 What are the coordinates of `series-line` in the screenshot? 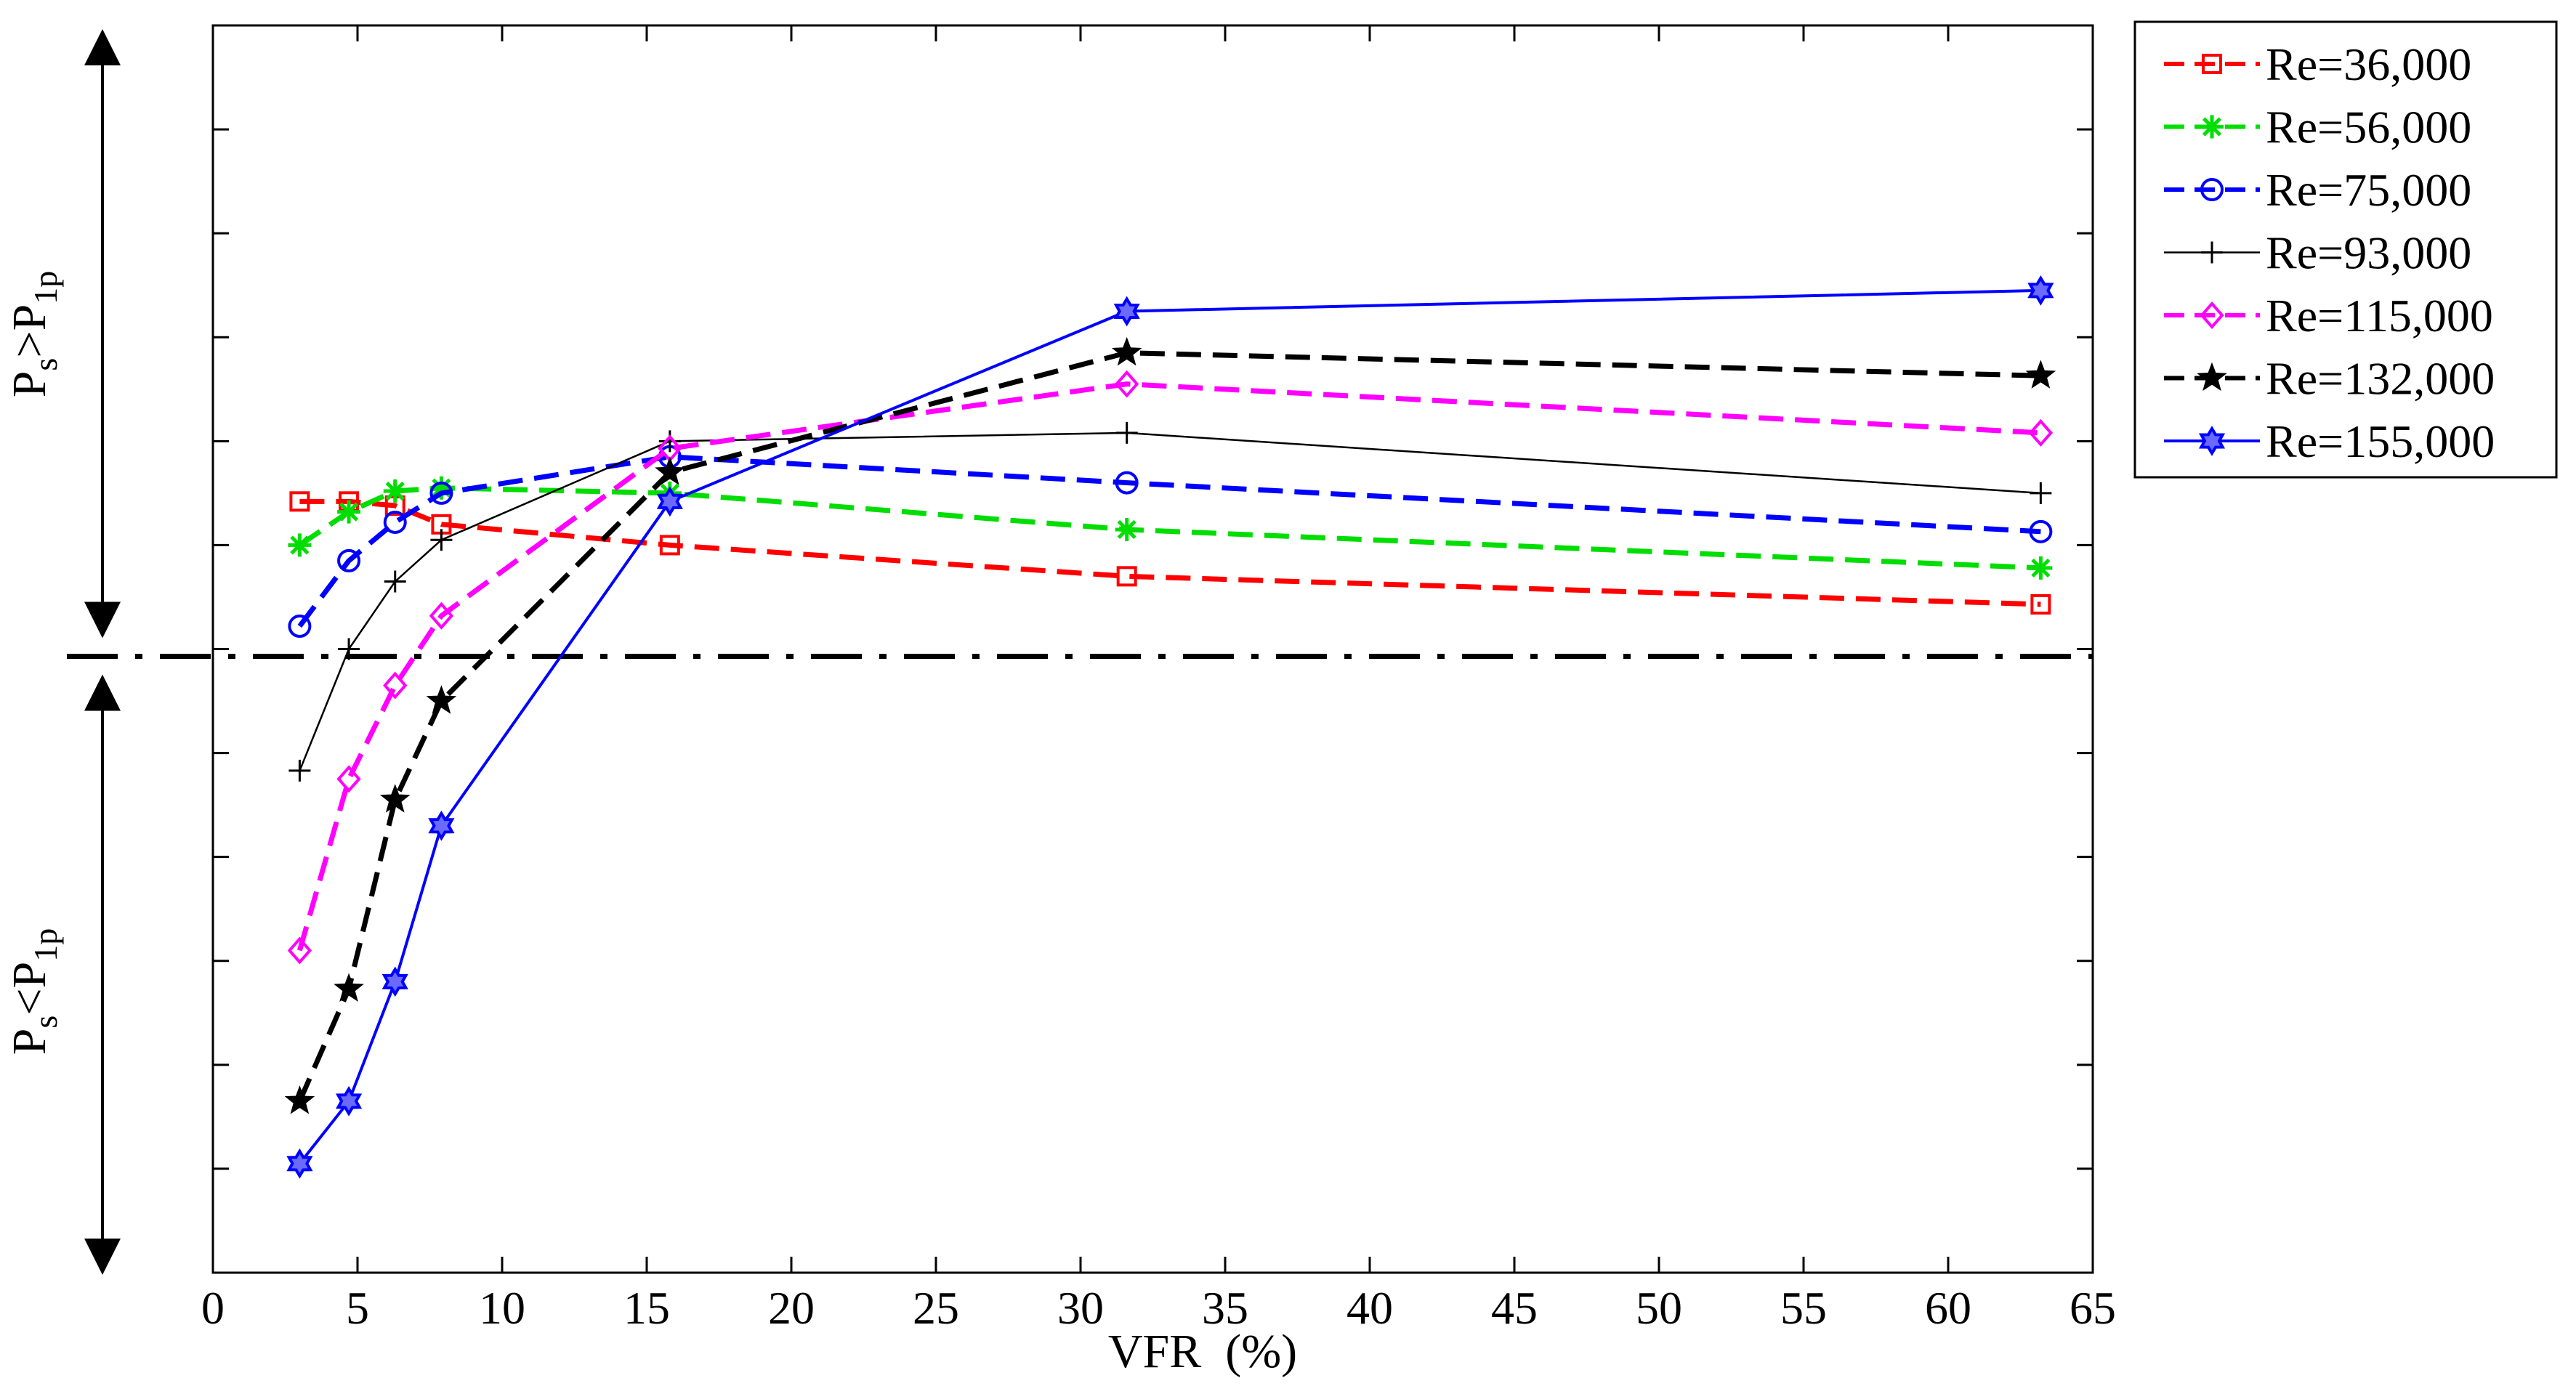 It's located at (1169, 541).